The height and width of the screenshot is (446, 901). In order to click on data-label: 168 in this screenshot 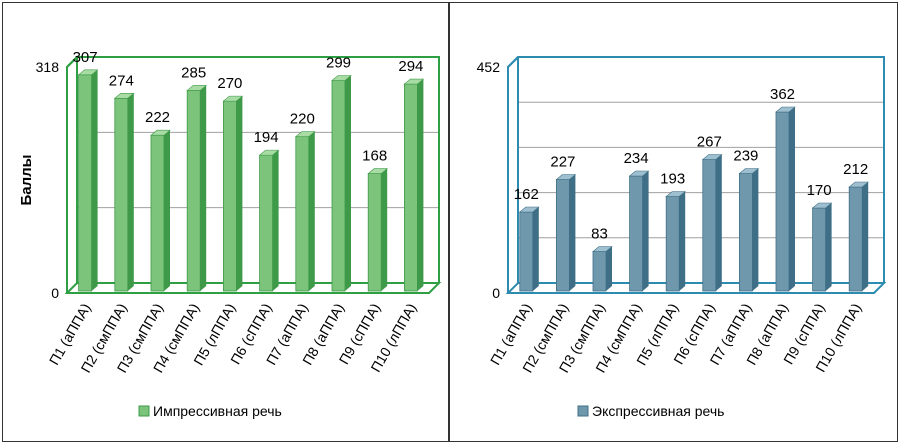, I will do `click(374, 156)`.